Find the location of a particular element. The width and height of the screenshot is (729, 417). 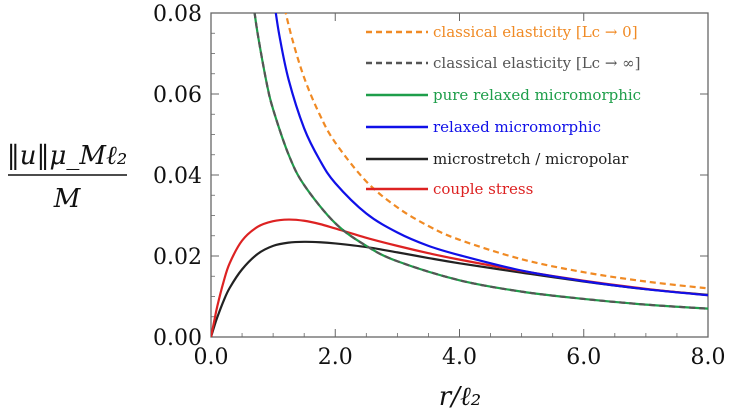

y-tick-label: 0.00 is located at coordinates (177, 338).